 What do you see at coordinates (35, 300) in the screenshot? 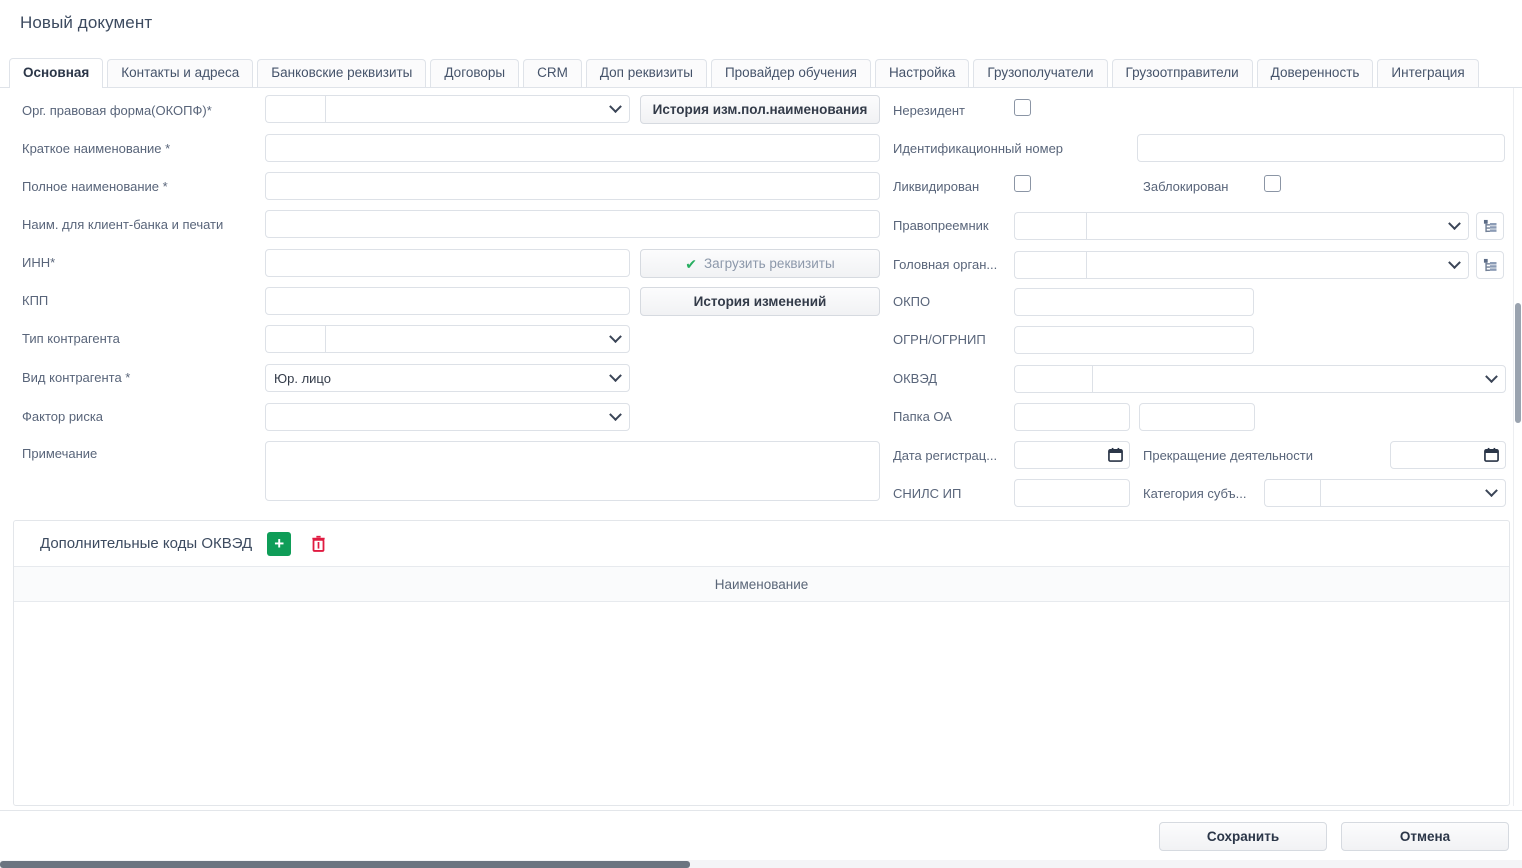
I see `label-kpp: КПП` at bounding box center [35, 300].